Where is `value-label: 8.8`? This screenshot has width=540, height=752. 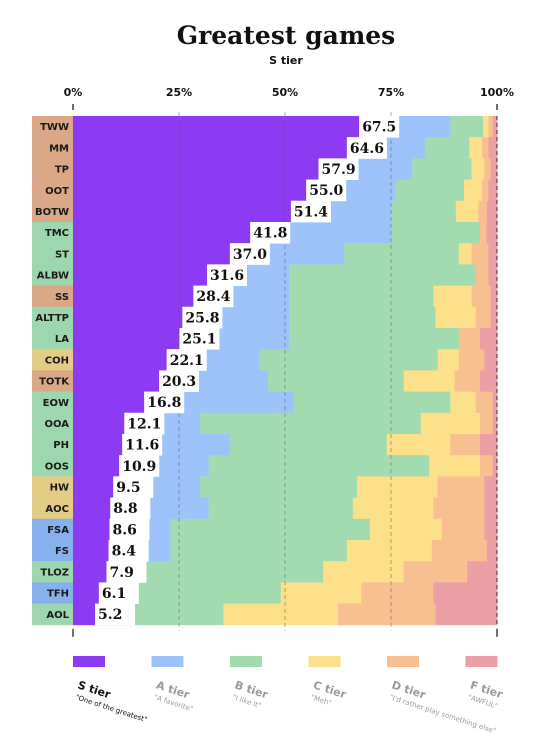
value-label: 8.8 is located at coordinates (125, 509).